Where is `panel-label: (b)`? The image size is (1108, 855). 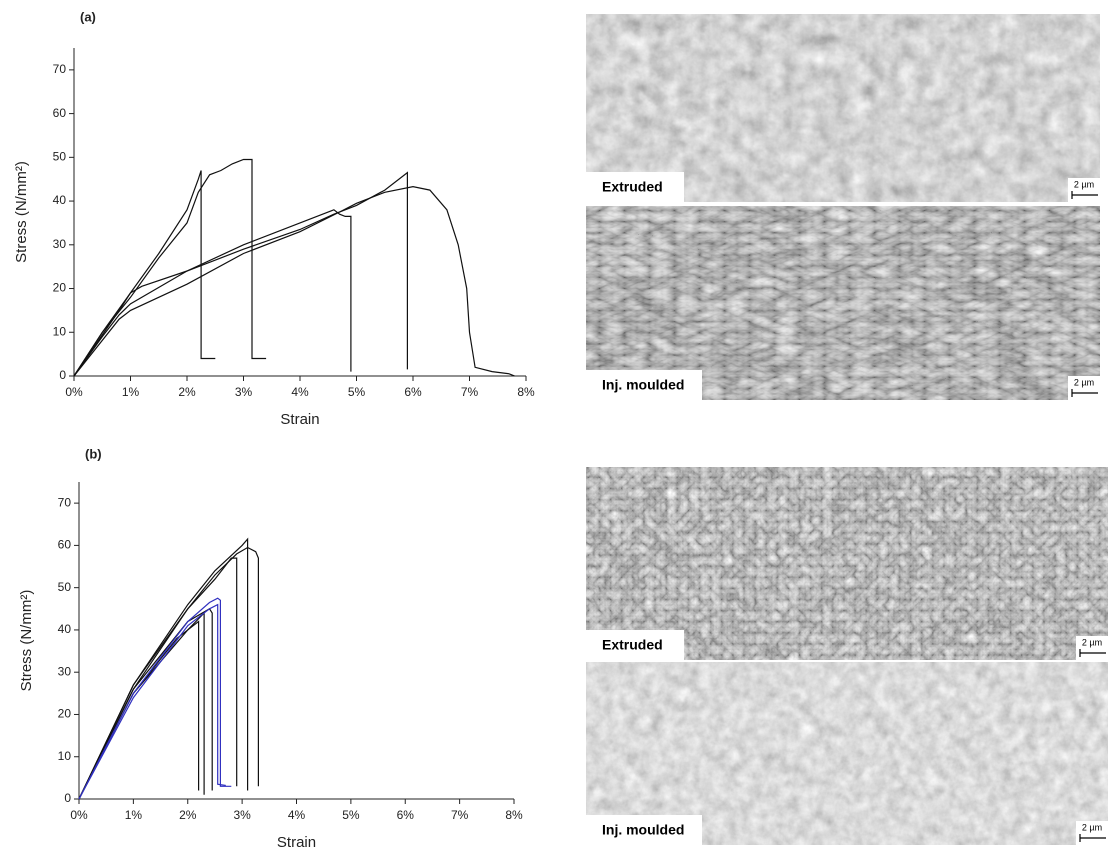
panel-label: (b) is located at coordinates (93, 453).